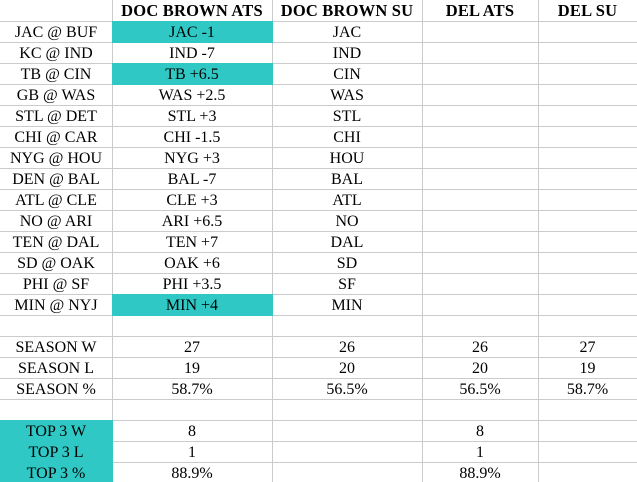 The width and height of the screenshot is (637, 482). What do you see at coordinates (347, 221) in the screenshot?
I see `value-cell: NO` at bounding box center [347, 221].